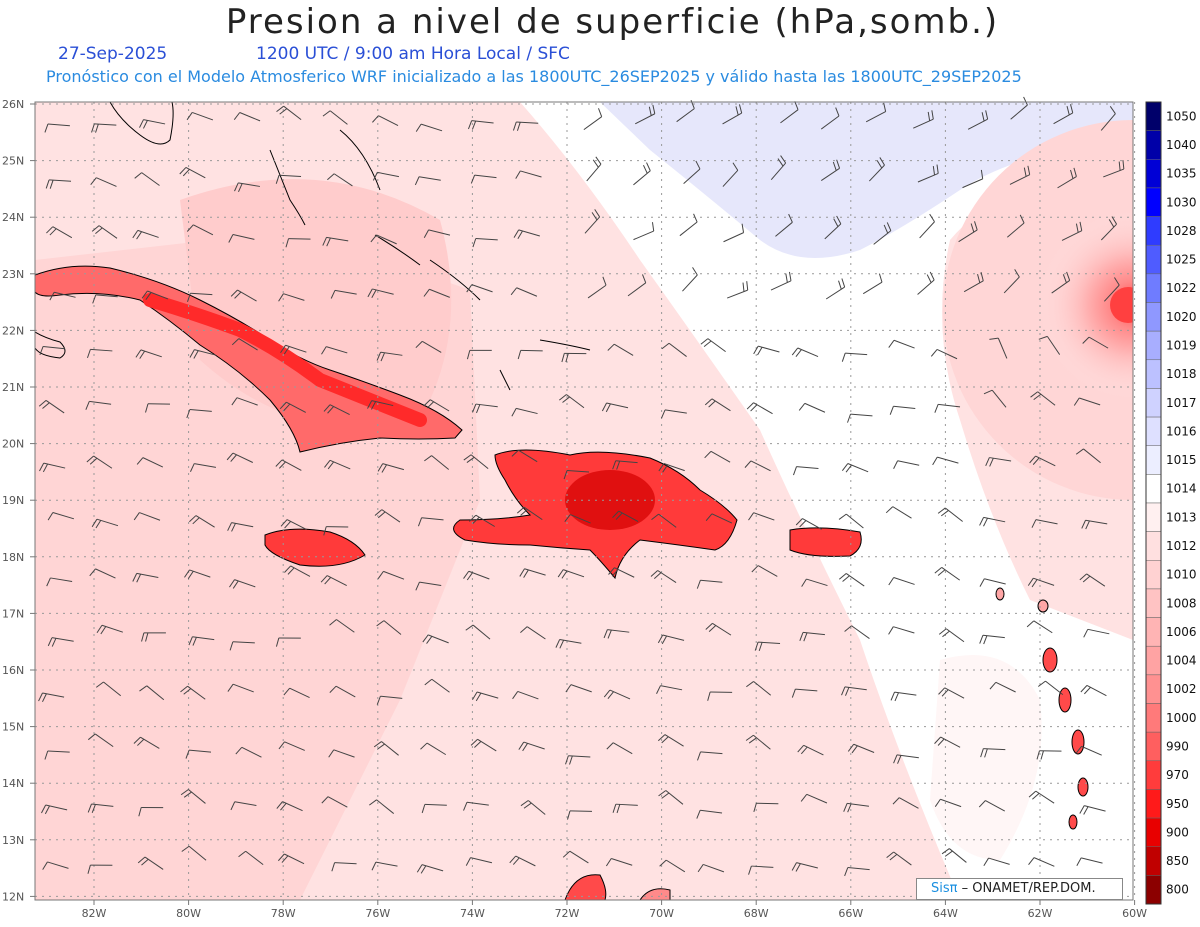 This screenshot has height=927, width=1200. Describe the element at coordinates (13, 161) in the screenshot. I see `lat-label: 25N` at that location.